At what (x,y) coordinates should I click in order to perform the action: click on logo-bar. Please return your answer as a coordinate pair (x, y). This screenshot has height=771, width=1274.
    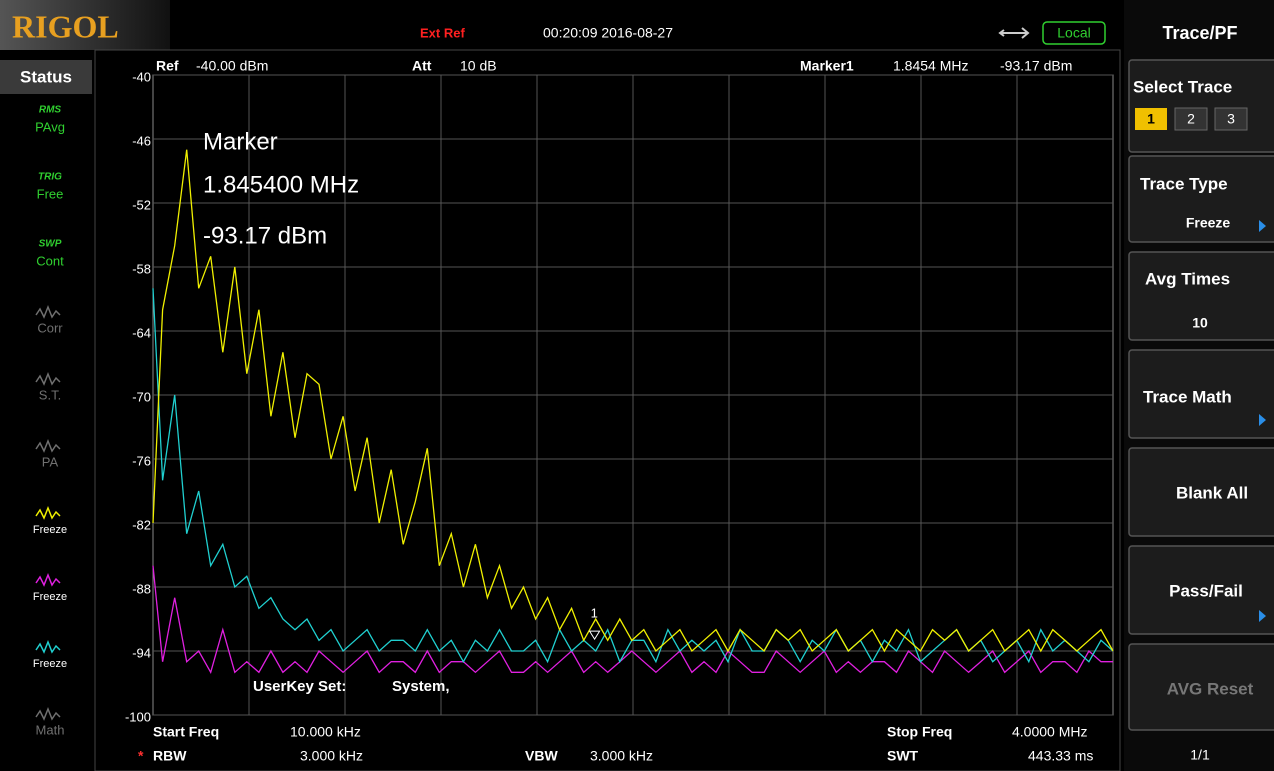
    Looking at the image, I should click on (85, 25).